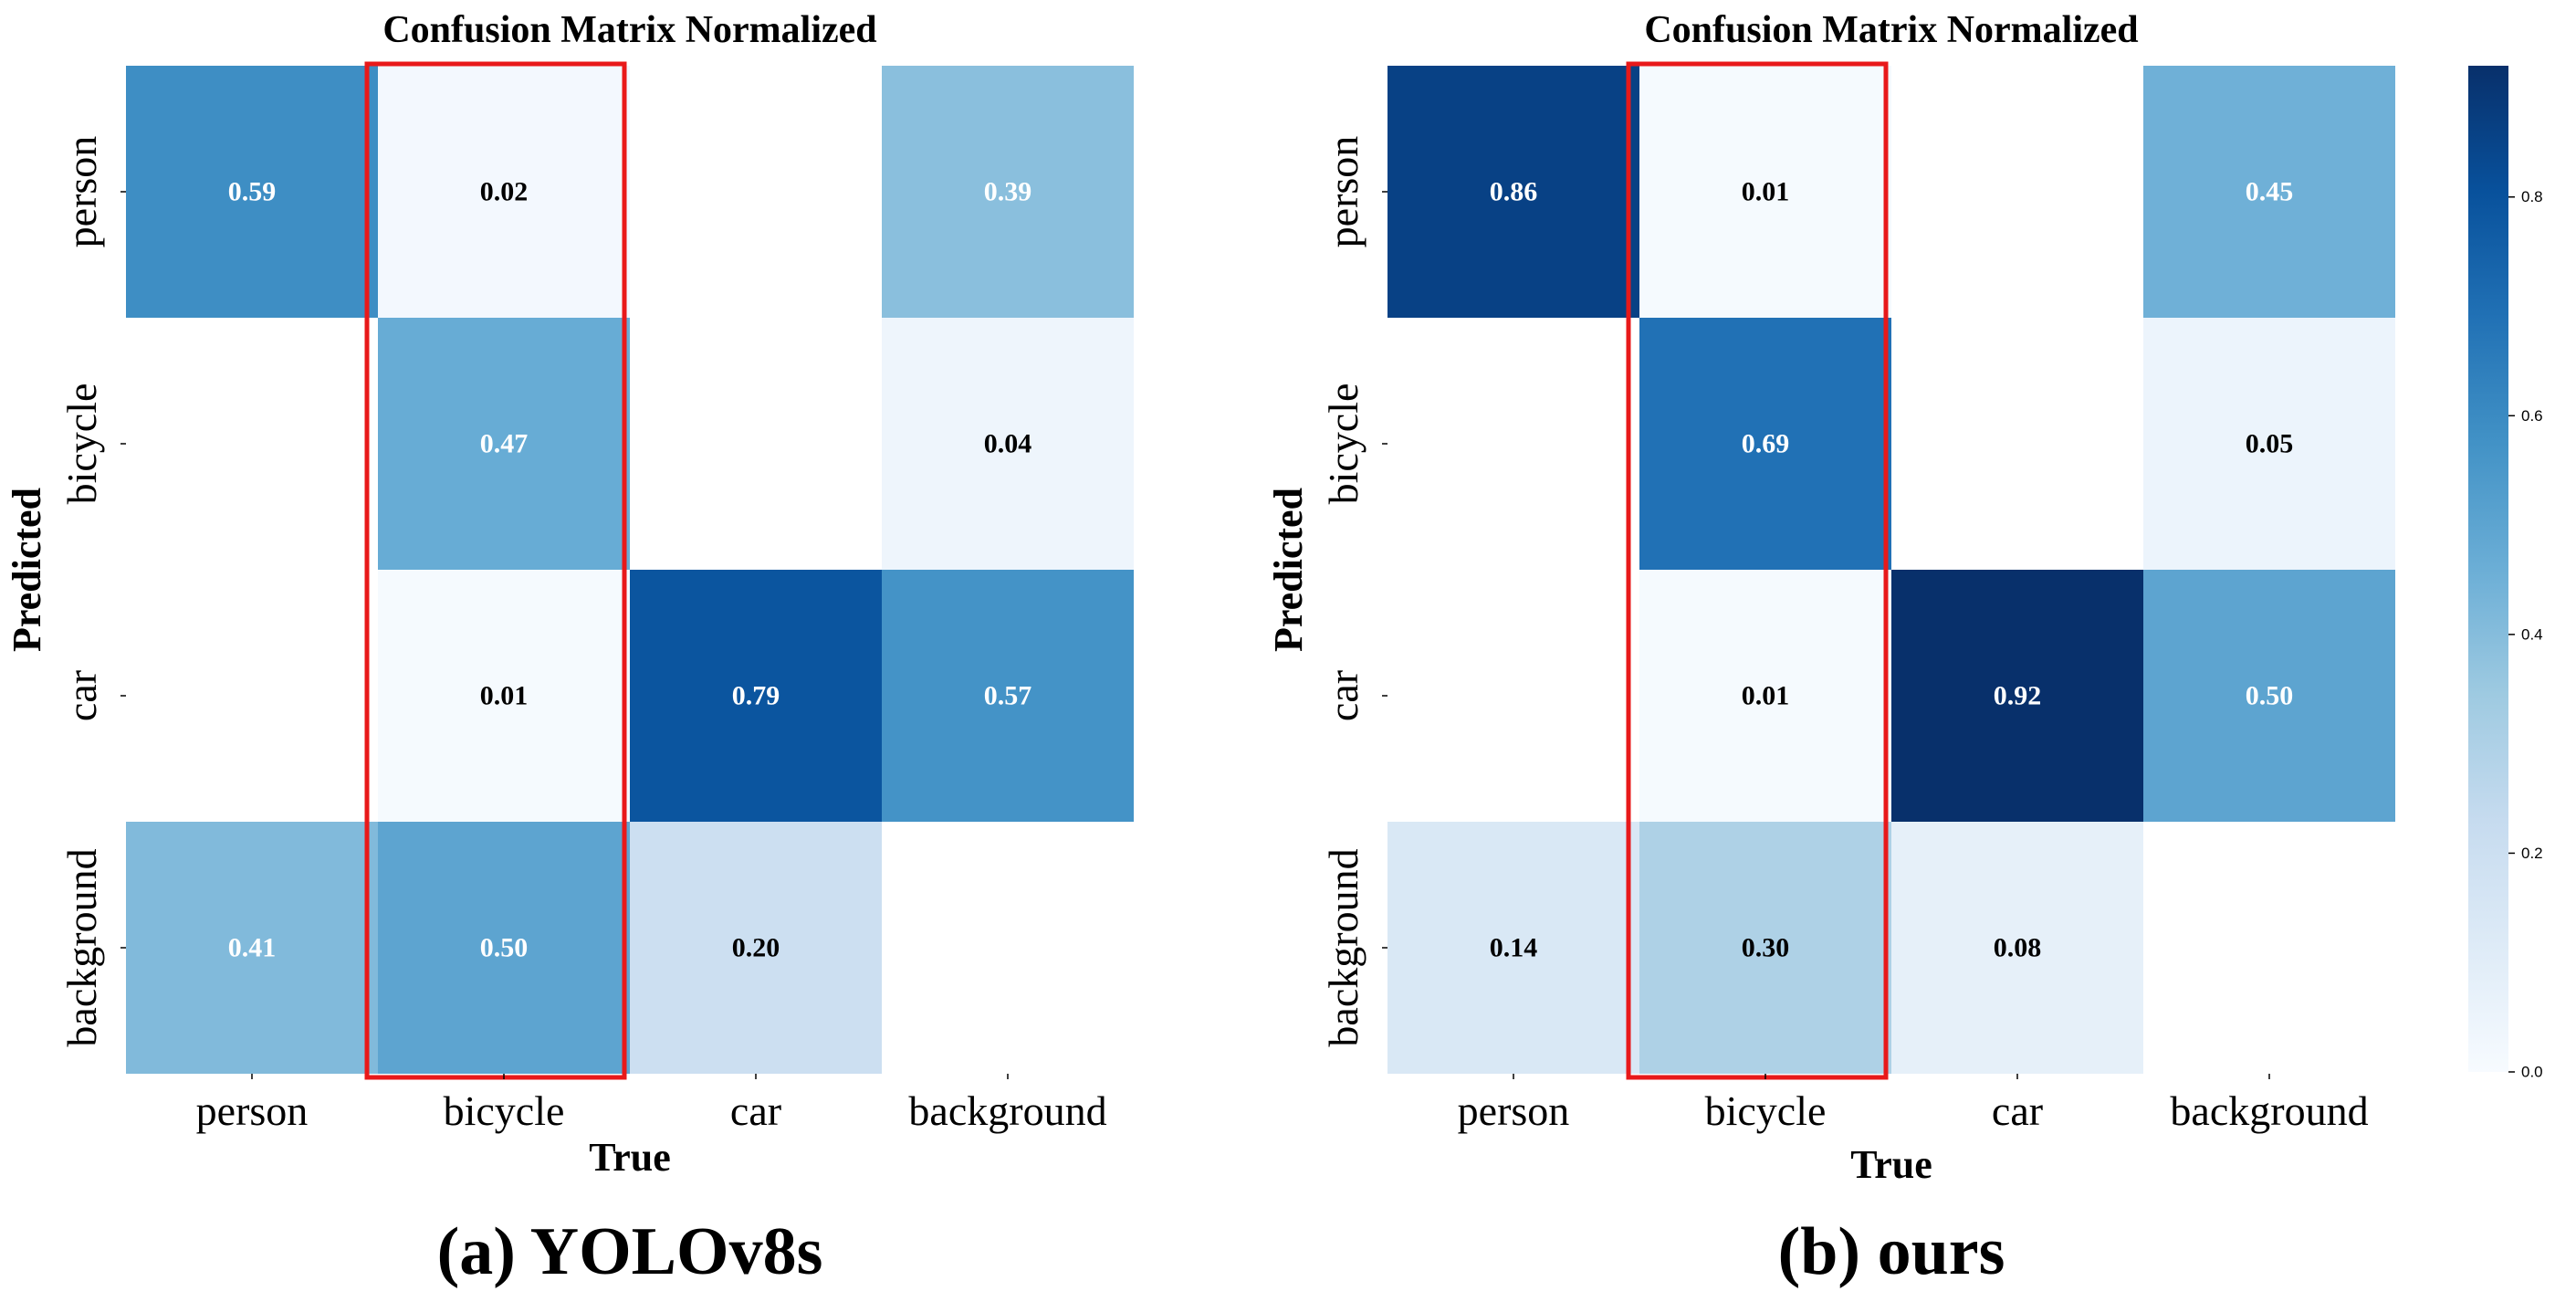 The image size is (2576, 1302). I want to click on panel-caption: (a) YOLOv8s, so click(630, 1251).